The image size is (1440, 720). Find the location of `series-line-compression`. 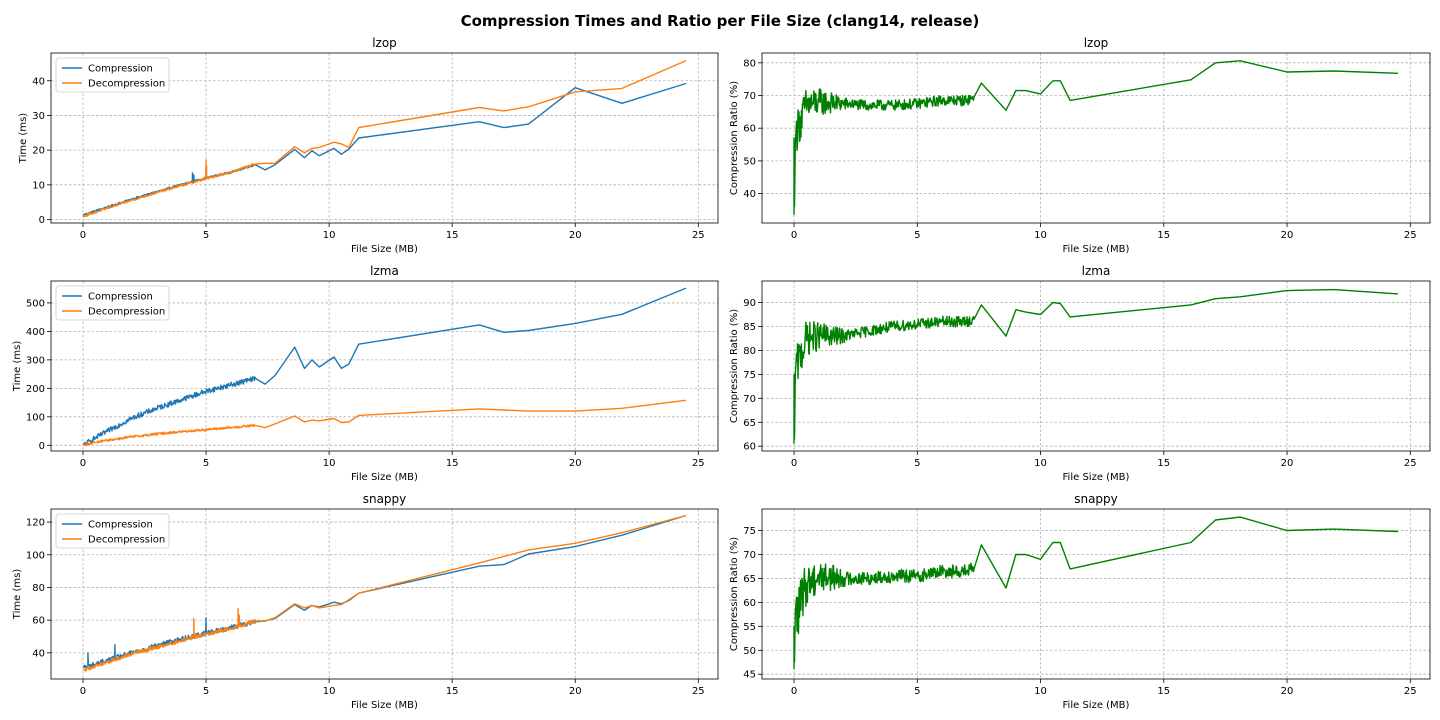

series-line-compression is located at coordinates (384, 366).